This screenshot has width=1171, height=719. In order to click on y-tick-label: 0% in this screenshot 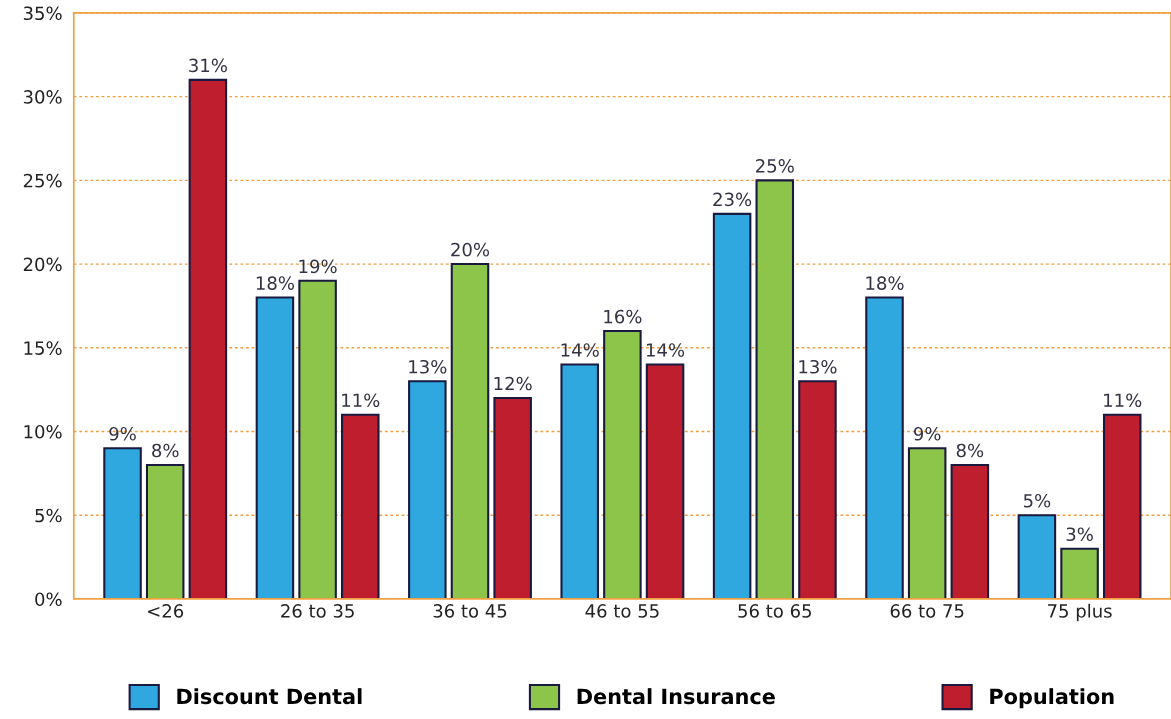, I will do `click(48, 599)`.